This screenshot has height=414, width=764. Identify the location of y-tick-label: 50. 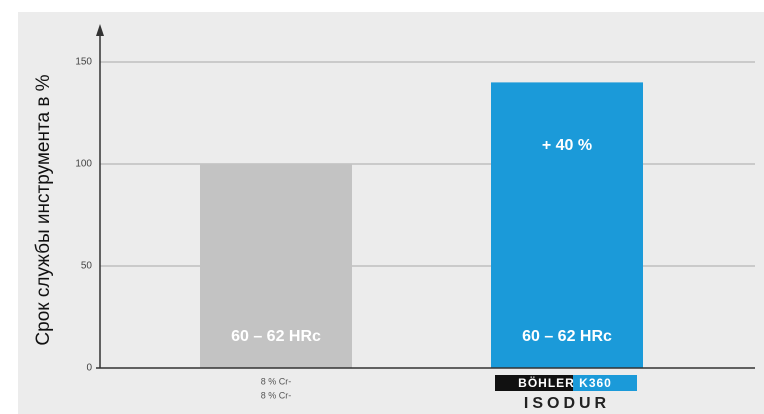
(87, 266).